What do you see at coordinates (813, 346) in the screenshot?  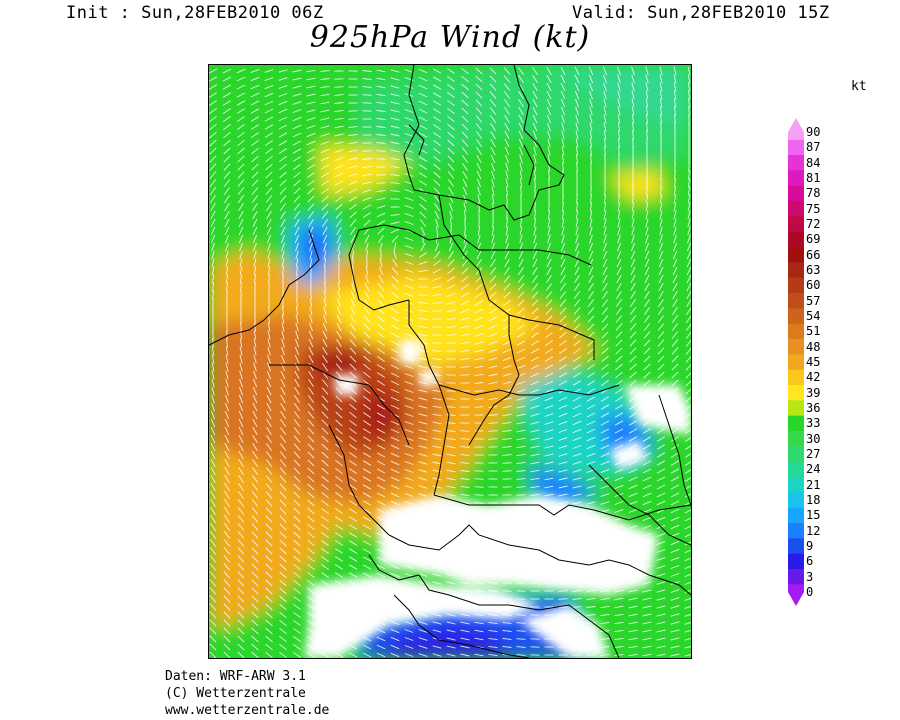 I see `legend-label-48: 48` at bounding box center [813, 346].